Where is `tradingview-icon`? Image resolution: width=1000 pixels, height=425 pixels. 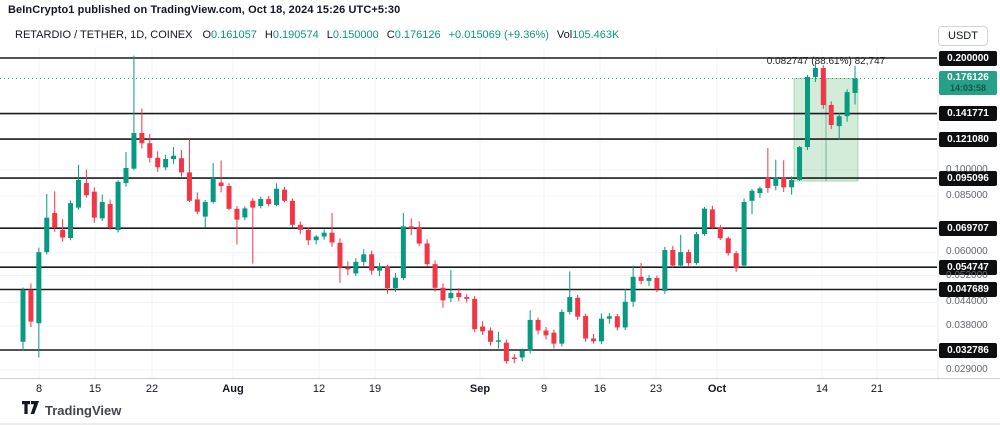
tradingview-icon is located at coordinates (30, 410).